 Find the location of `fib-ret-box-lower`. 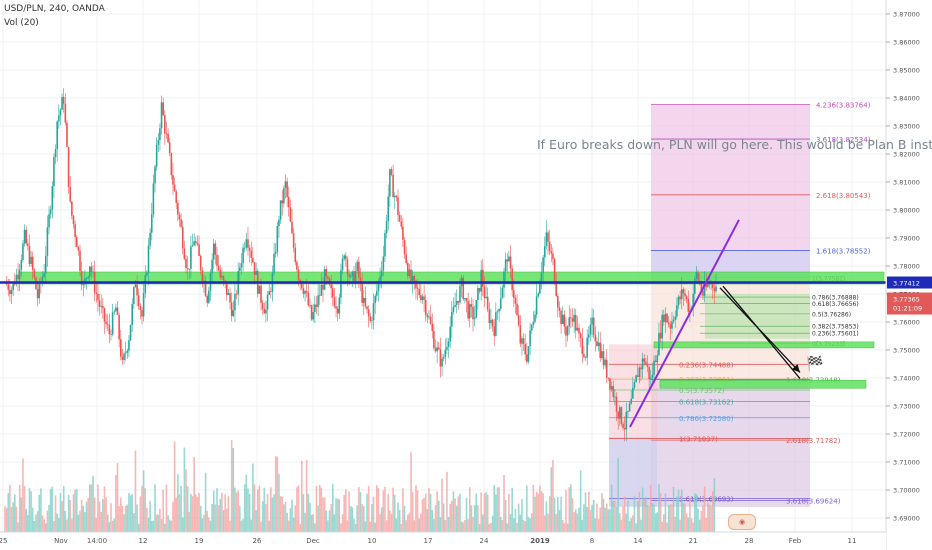

fib-ret-box-lower is located at coordinates (633, 471).